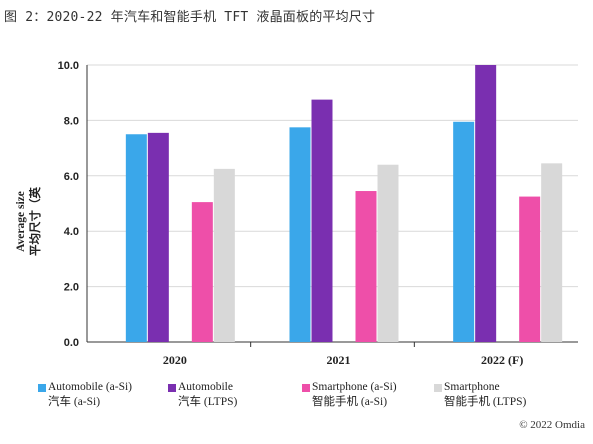 Image resolution: width=593 pixels, height=444 pixels. I want to click on figure-title: 图 2：2020-22 年汽车和智能手机 TFT 液晶面板的平均尺寸, so click(190, 17).